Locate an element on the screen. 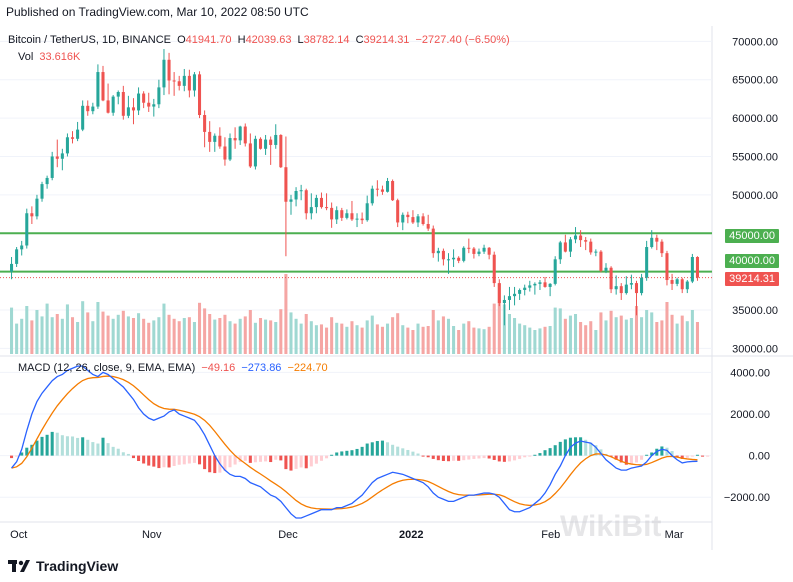 This screenshot has width=793, height=582. macd-signal-value: −224.70 is located at coordinates (307, 368).